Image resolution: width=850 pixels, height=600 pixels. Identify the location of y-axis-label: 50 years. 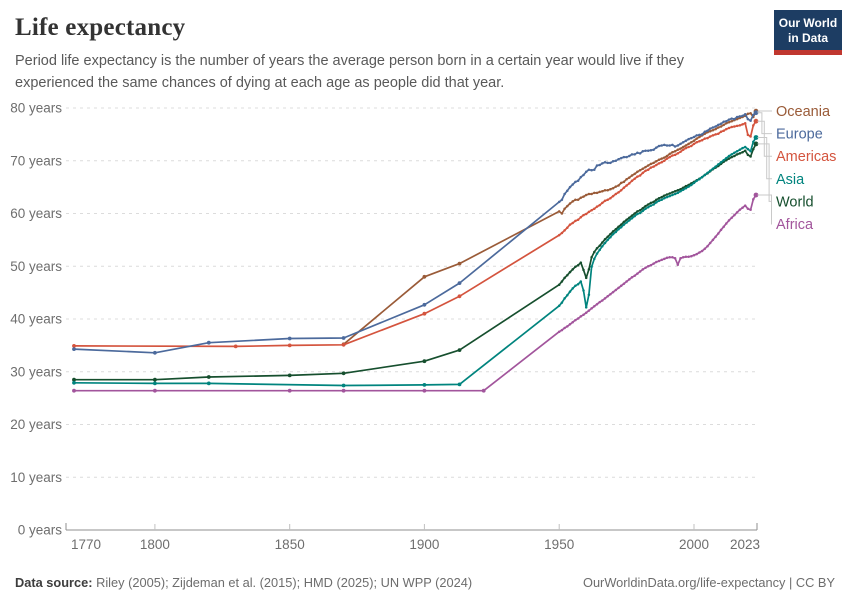
(36, 266).